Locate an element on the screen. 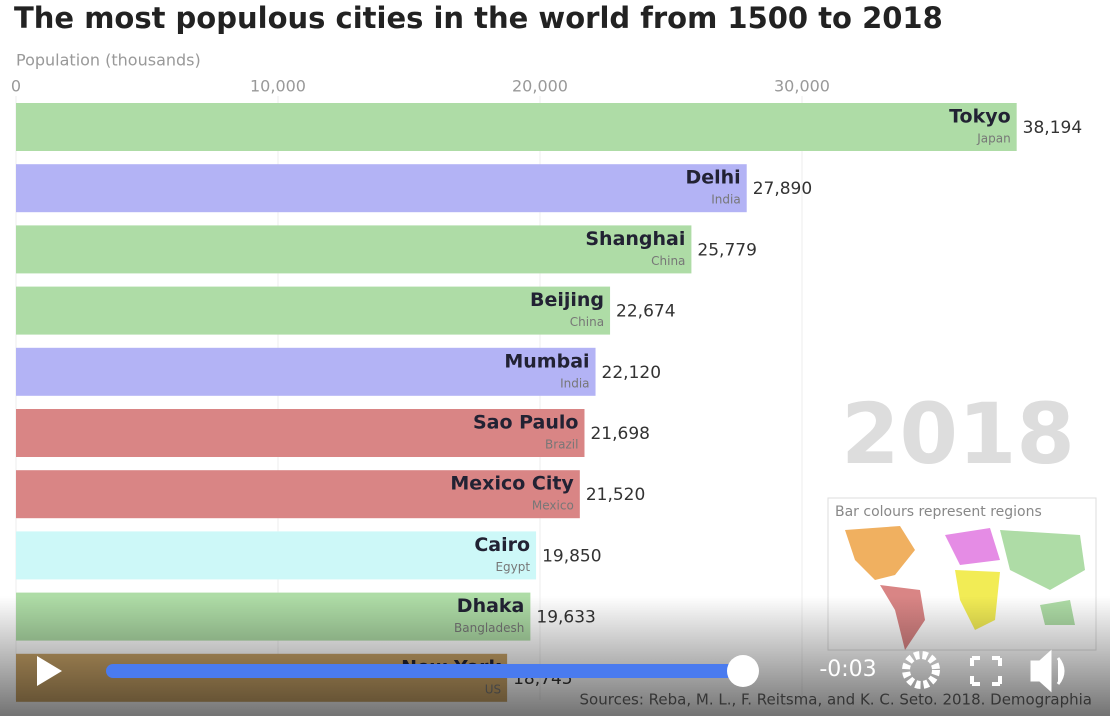  x-tick-label: 20,000 is located at coordinates (540, 86).